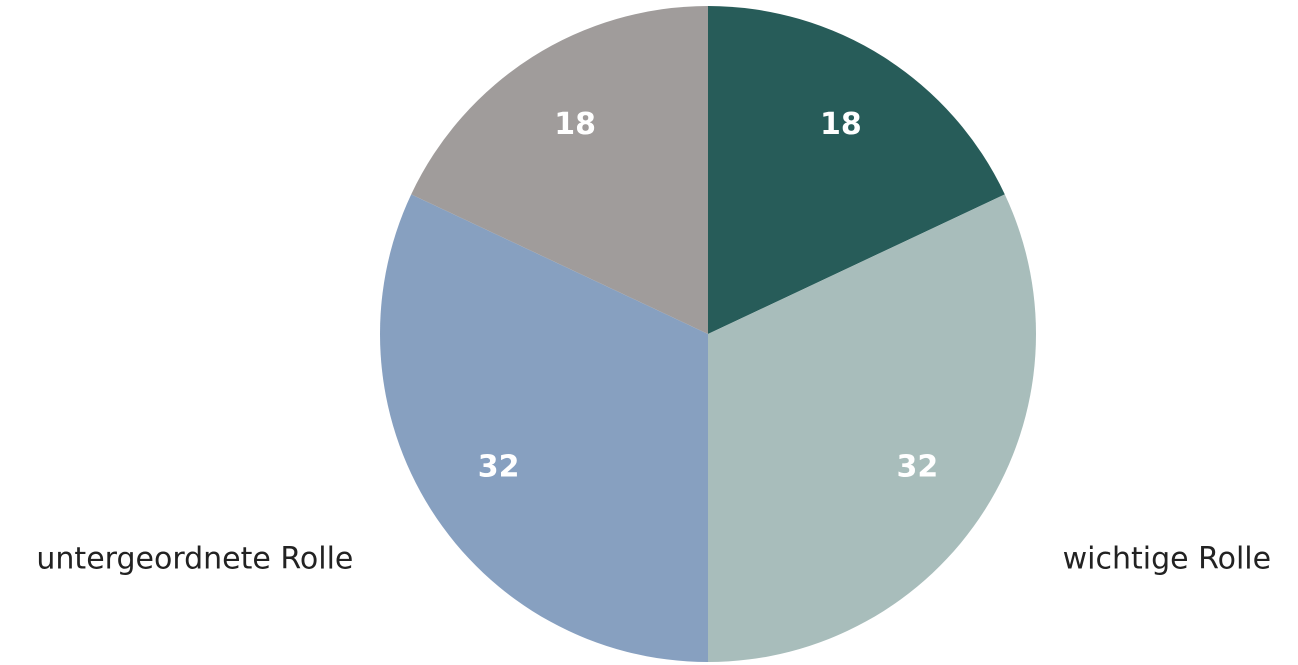 The image size is (1298, 665). What do you see at coordinates (194, 559) in the screenshot?
I see `pie-category-label-untergeordnete-rolle: untergeordnete Rolle` at bounding box center [194, 559].